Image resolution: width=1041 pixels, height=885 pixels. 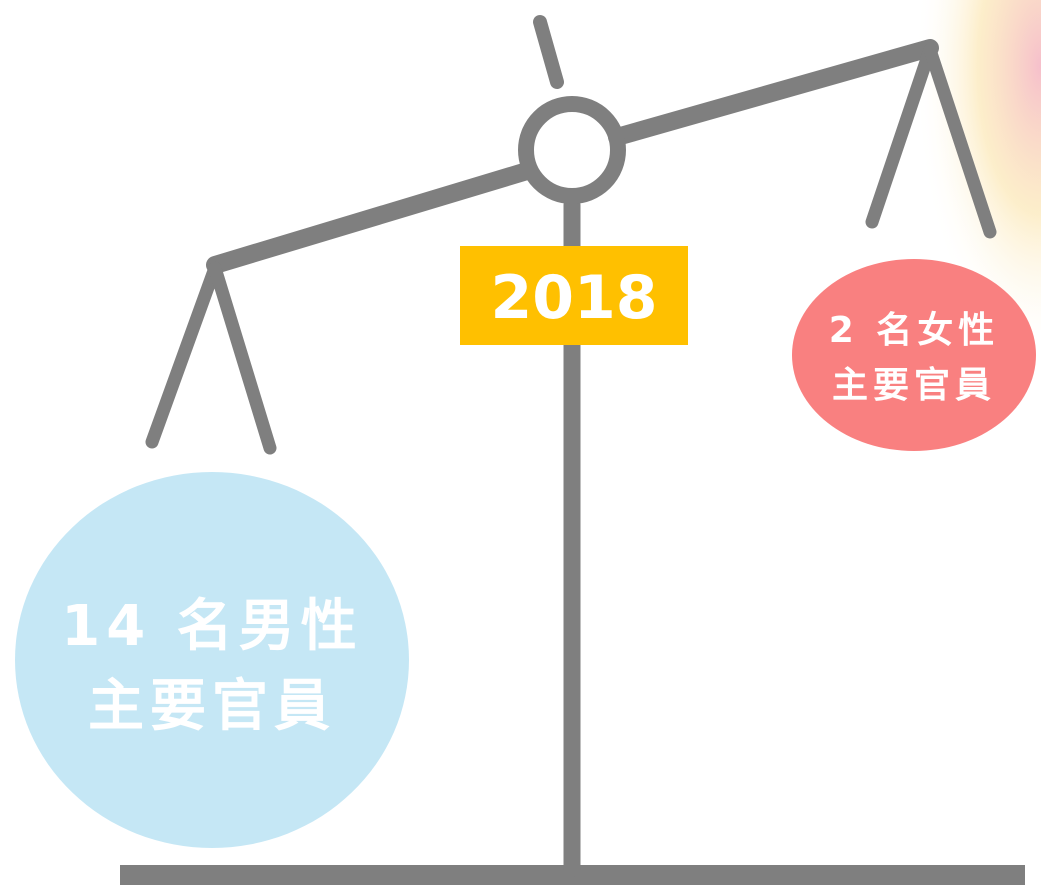 I want to click on year-label: 2018, so click(x=574, y=298).